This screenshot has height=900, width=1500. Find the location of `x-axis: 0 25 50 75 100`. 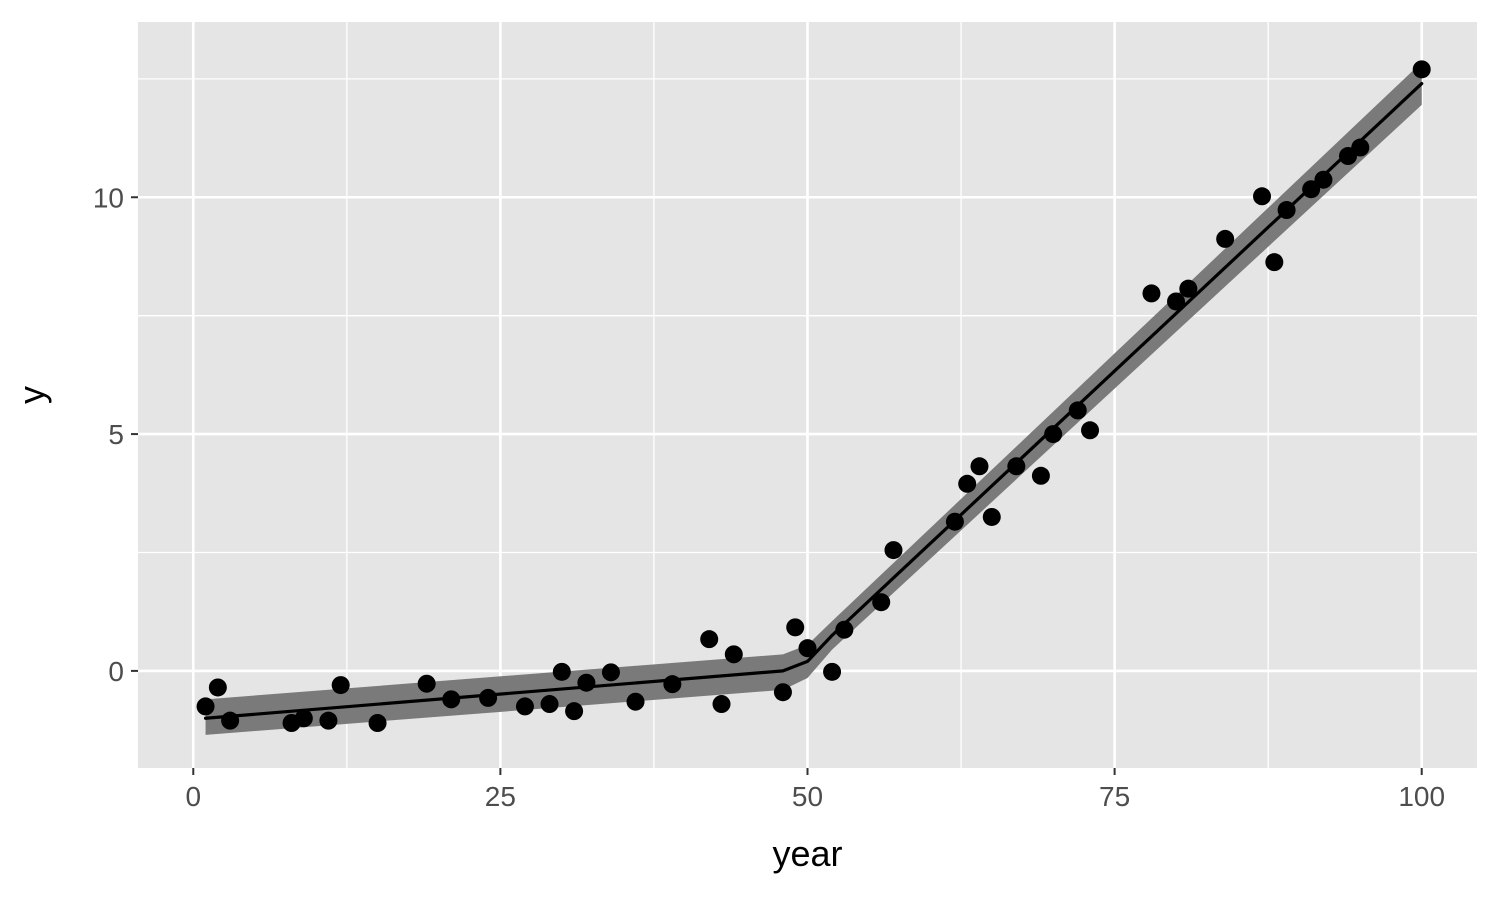

x-axis: 0 25 50 75 100 is located at coordinates (815, 790).